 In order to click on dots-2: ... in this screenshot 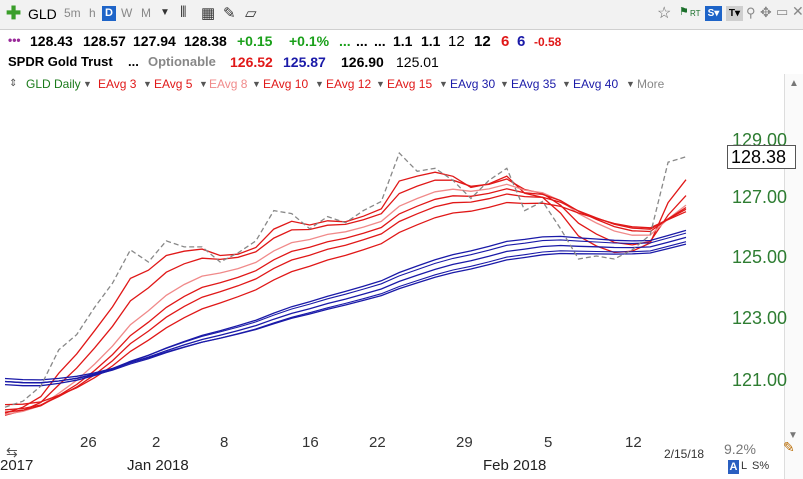, I will do `click(362, 41)`.